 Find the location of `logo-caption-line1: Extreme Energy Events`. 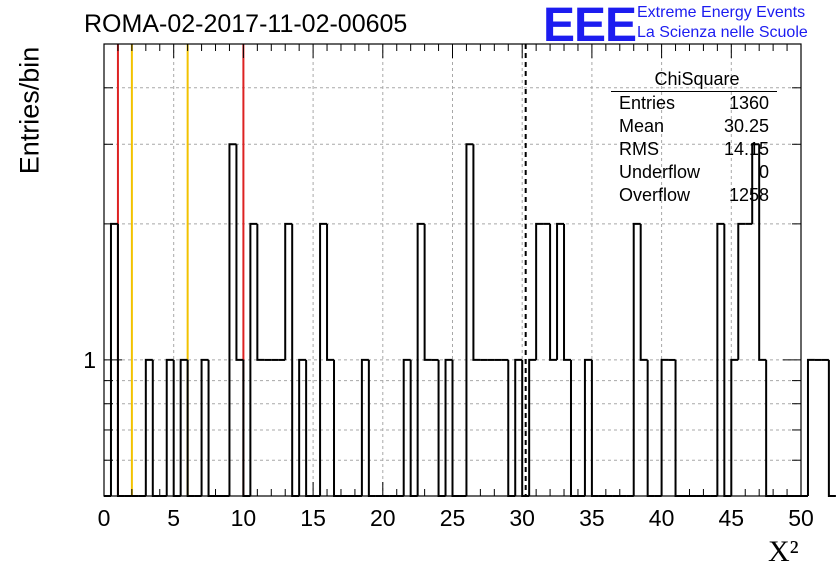

logo-caption-line1: Extreme Energy Events is located at coordinates (721, 12).